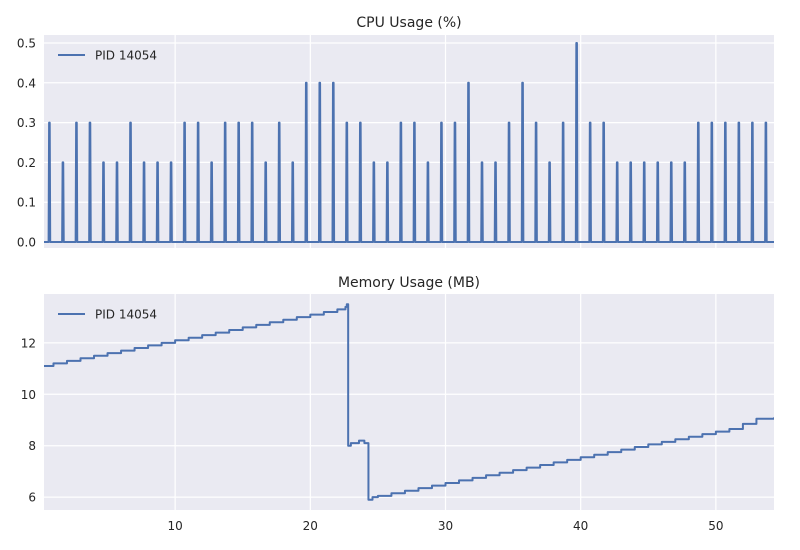  What do you see at coordinates (28, 343) in the screenshot?
I see `y-tick-label: 12` at bounding box center [28, 343].